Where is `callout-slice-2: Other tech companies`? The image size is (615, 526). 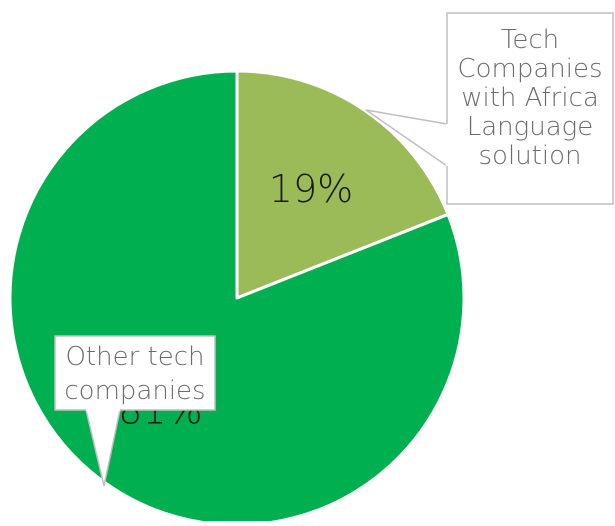 callout-slice-2: Other tech companies is located at coordinates (135, 411).